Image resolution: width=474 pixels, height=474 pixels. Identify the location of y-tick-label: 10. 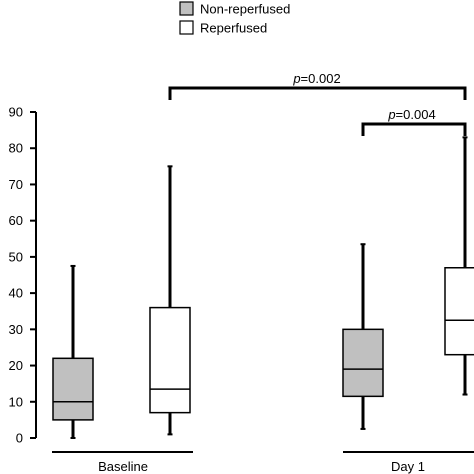
(16, 401).